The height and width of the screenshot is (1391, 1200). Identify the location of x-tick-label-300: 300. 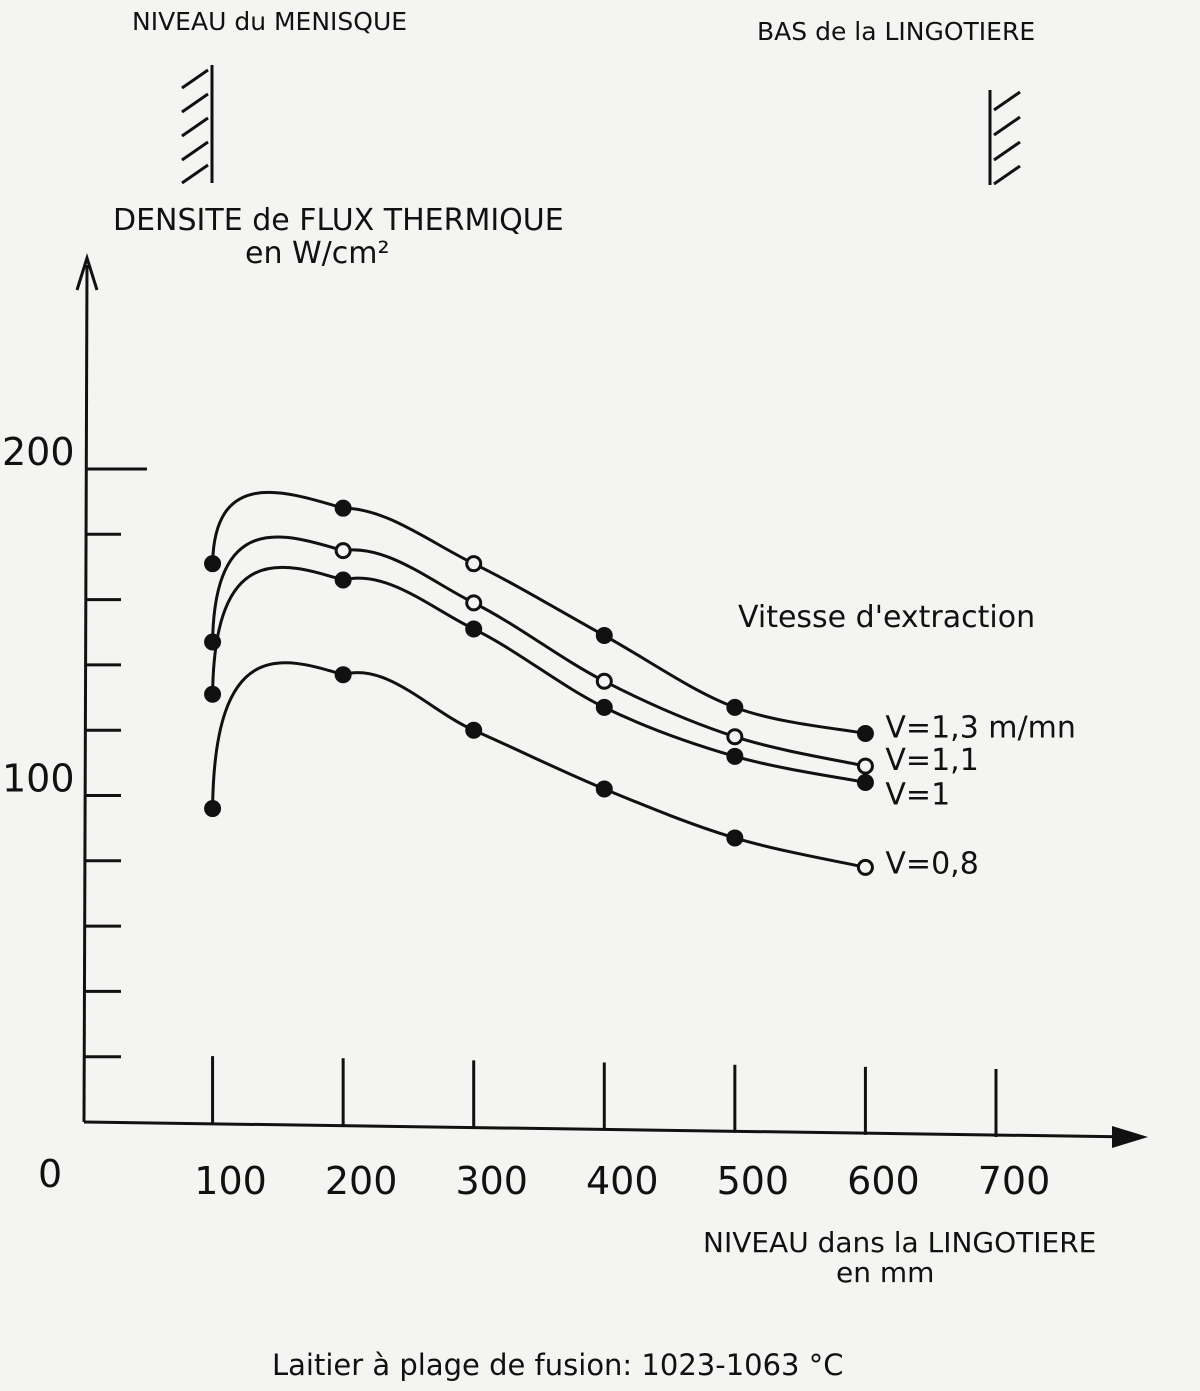
(491, 1181).